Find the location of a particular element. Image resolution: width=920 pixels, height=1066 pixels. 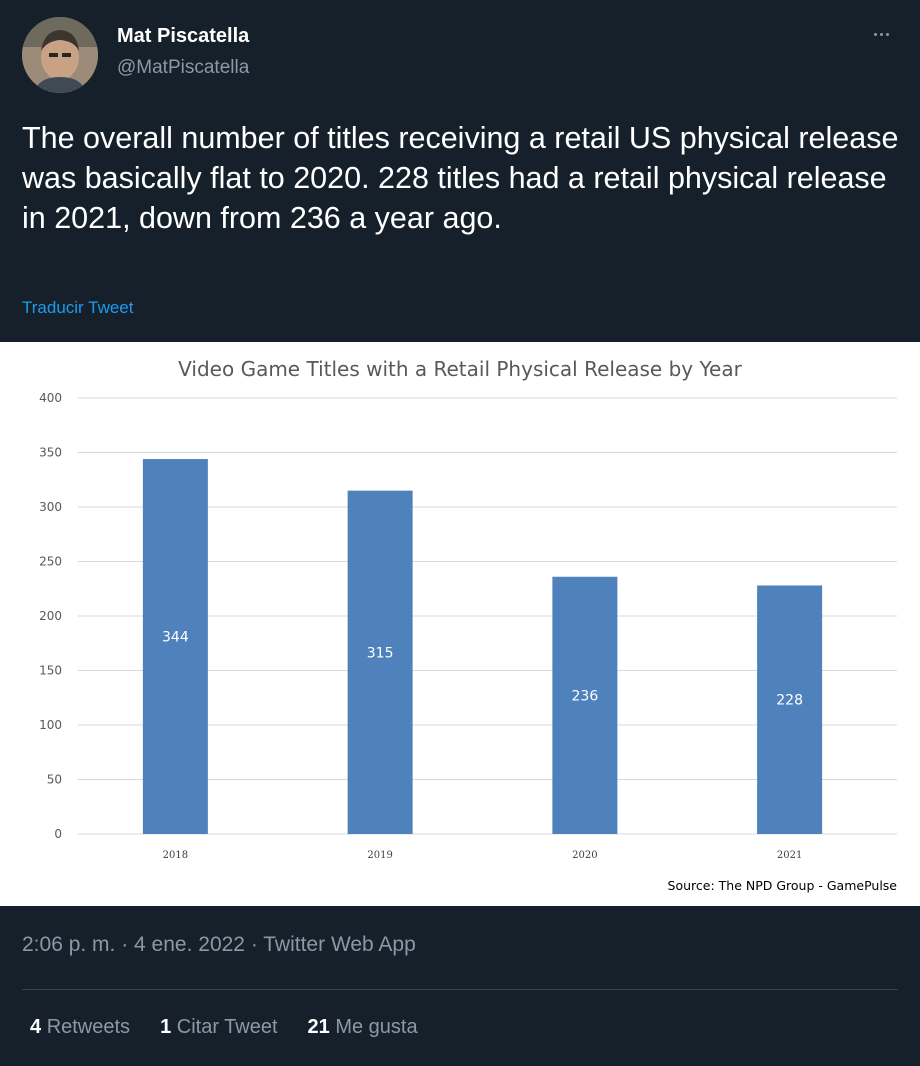

avatar-image is located at coordinates (60, 55).